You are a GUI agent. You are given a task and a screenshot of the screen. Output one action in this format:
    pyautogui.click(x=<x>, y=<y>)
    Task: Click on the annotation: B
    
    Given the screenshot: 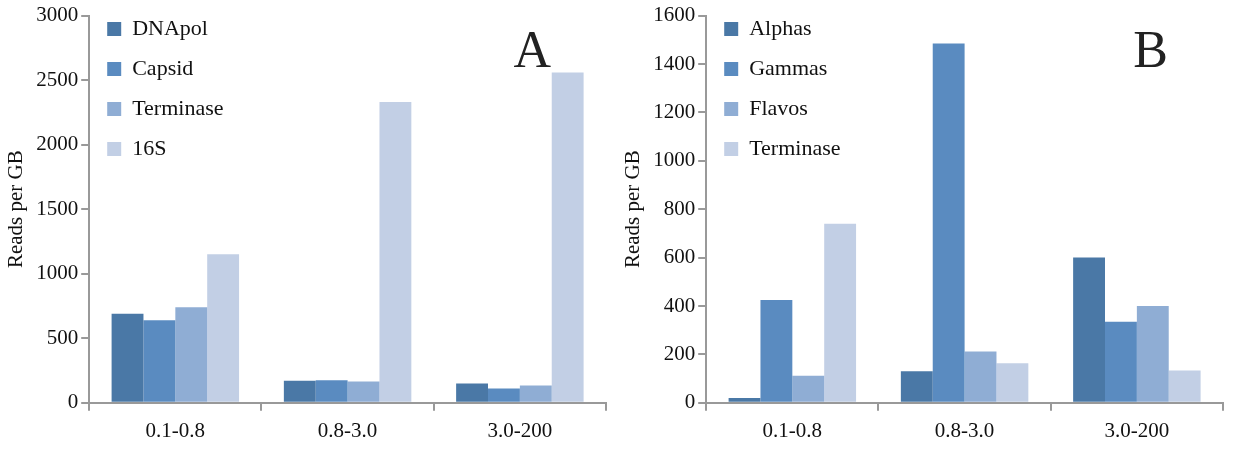 What is the action you would take?
    pyautogui.click(x=1150, y=50)
    